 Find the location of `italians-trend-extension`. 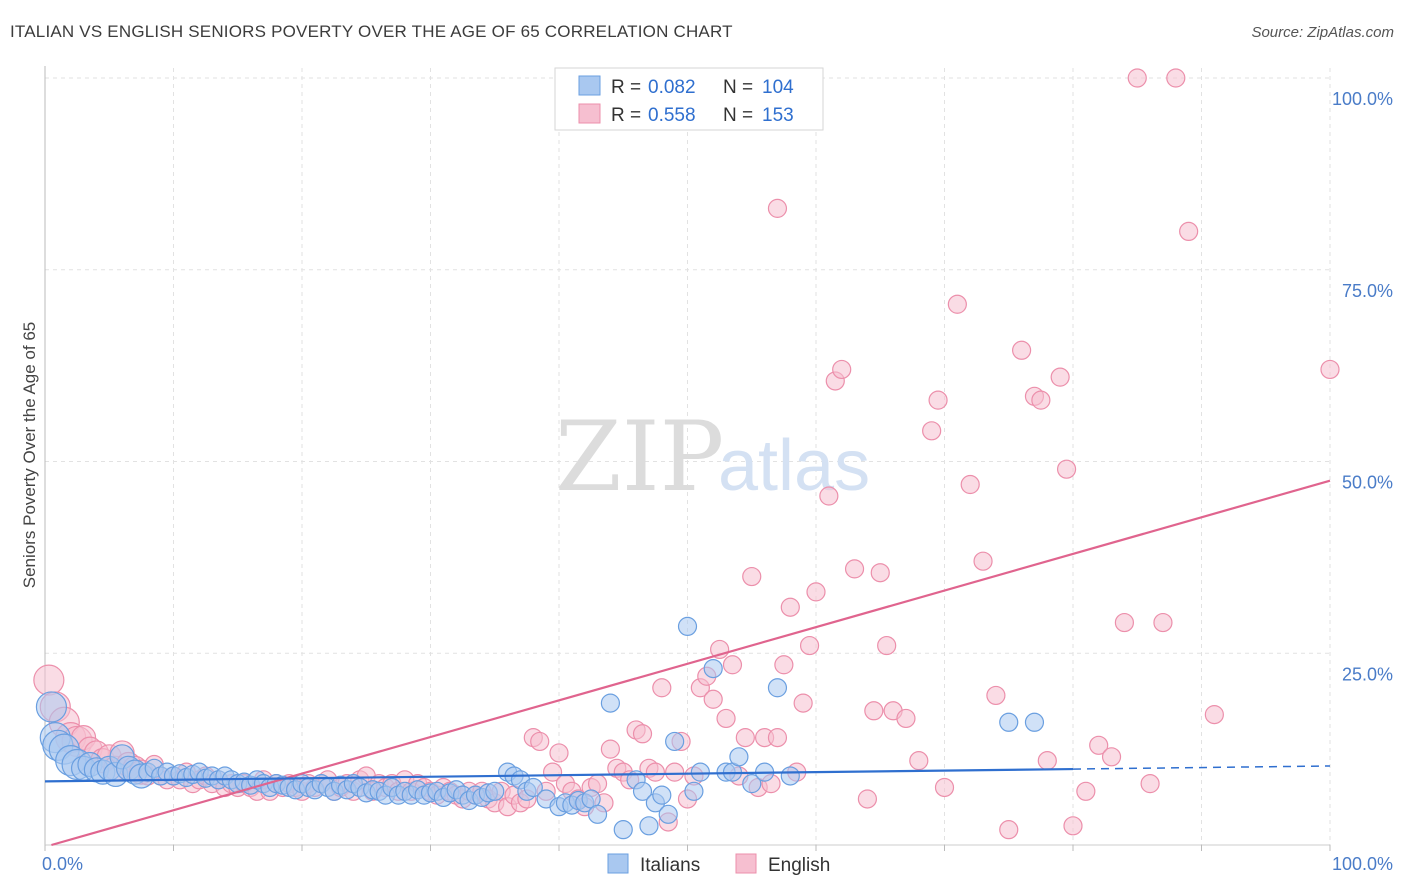

italians-trend-extension is located at coordinates (1201, 767).